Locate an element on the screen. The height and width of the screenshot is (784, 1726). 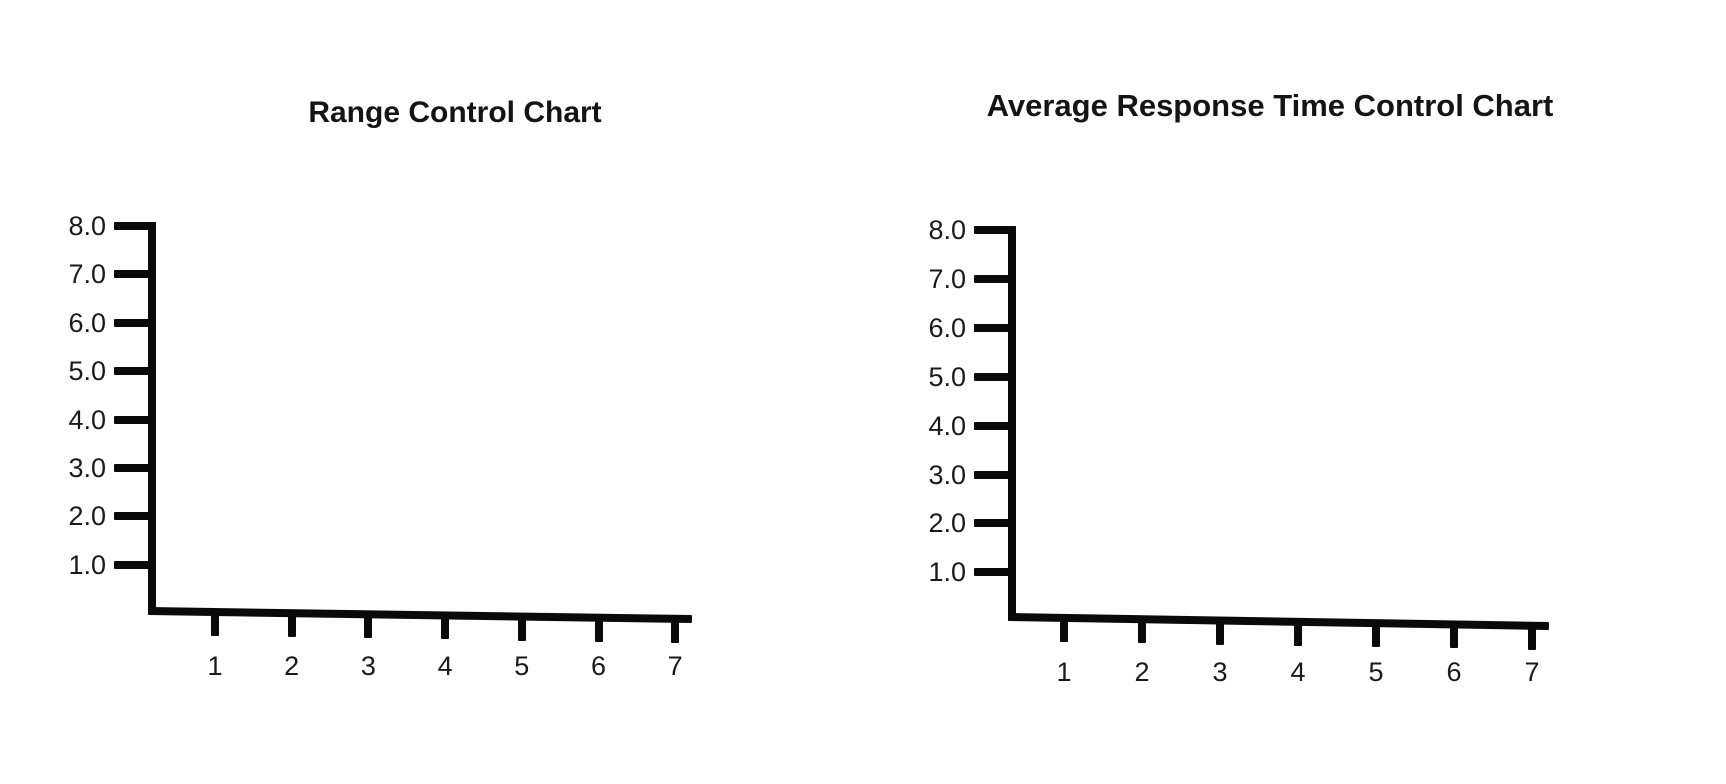
chart-title: Average Response Time Control Chart is located at coordinates (1270, 105).